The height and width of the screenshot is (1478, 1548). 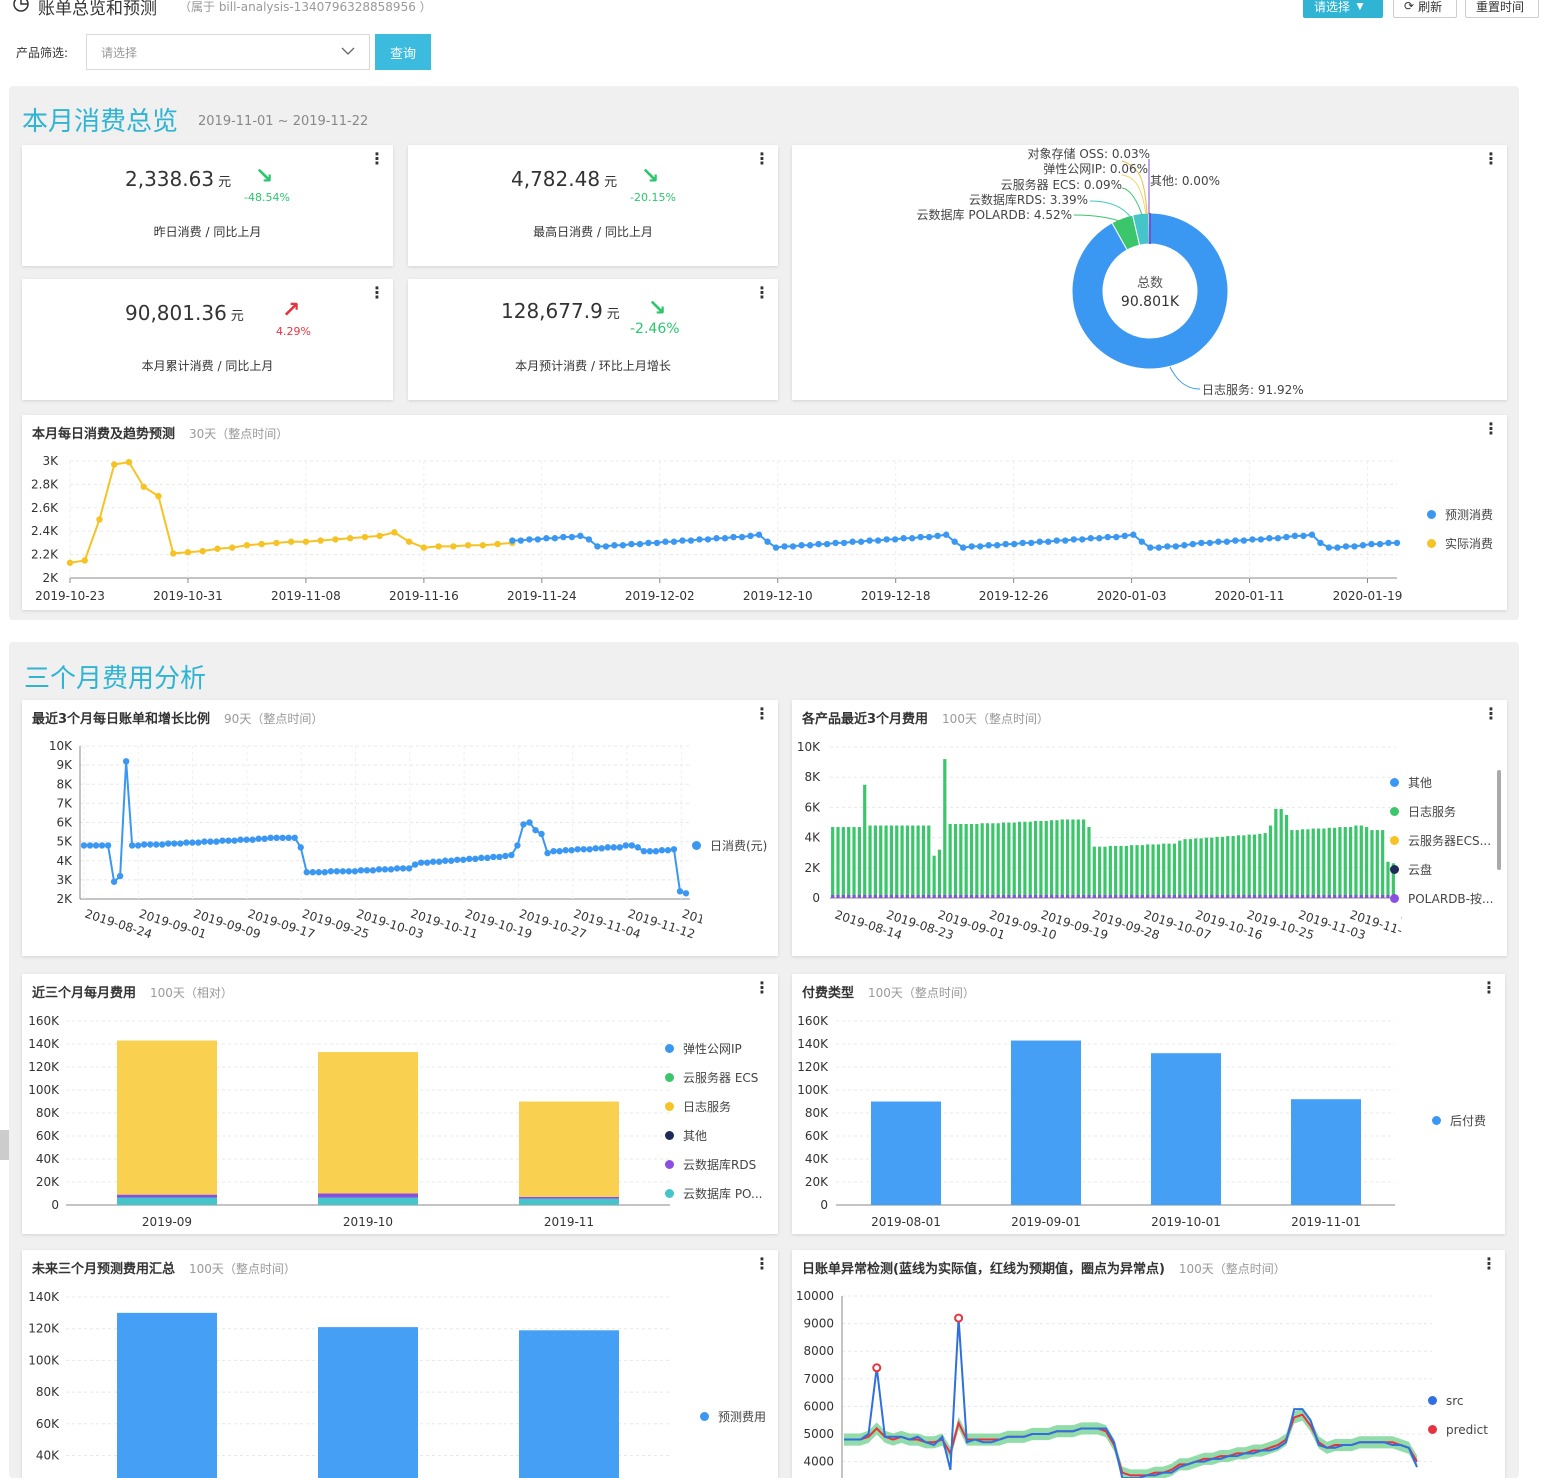 I want to click on kpi-card-max-day: ⋮ 4,782.48 元 ↘ -20.15% 最高日消费 / 同比上月, so click(x=593, y=205).